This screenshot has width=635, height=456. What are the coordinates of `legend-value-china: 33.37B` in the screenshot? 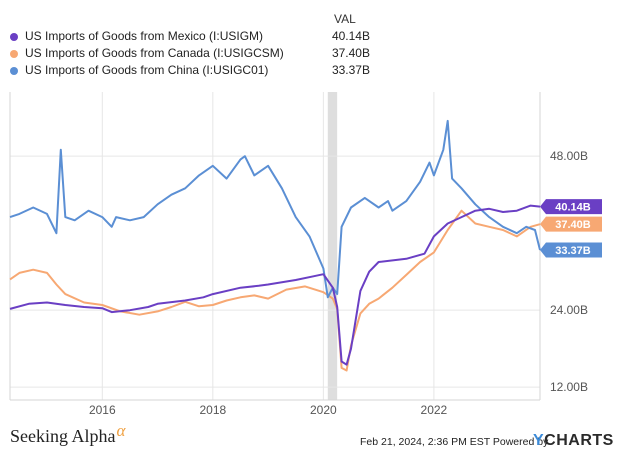 It's located at (350, 70).